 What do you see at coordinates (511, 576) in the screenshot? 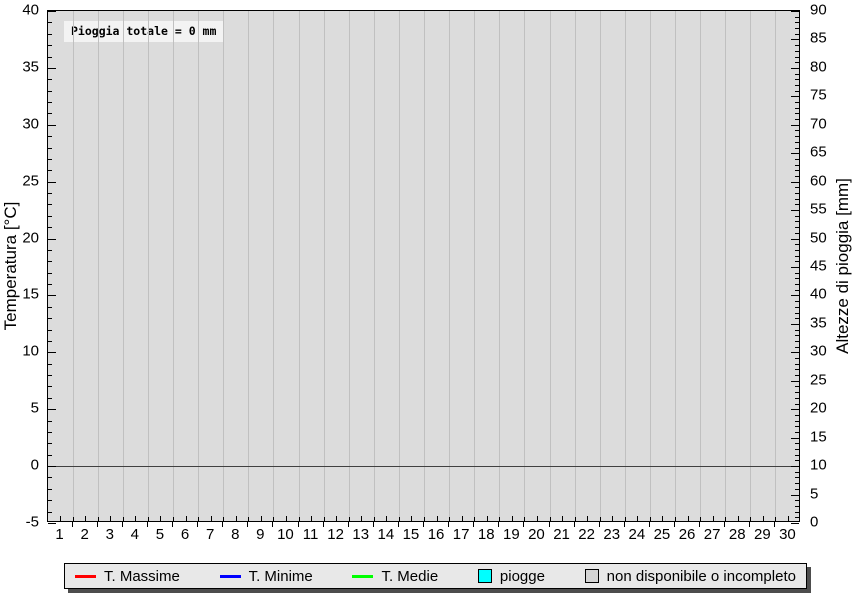
I see `legend-item-piogge: piogge` at bounding box center [511, 576].